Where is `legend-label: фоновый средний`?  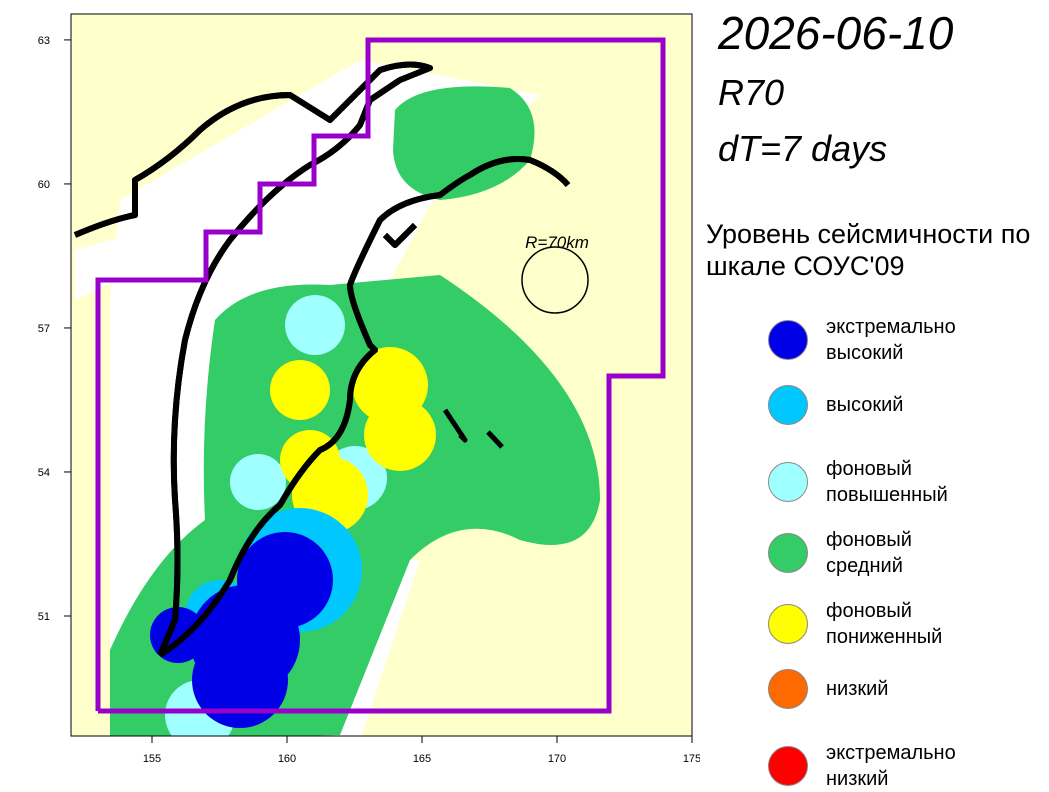
legend-label: фоновый средний is located at coordinates (869, 553).